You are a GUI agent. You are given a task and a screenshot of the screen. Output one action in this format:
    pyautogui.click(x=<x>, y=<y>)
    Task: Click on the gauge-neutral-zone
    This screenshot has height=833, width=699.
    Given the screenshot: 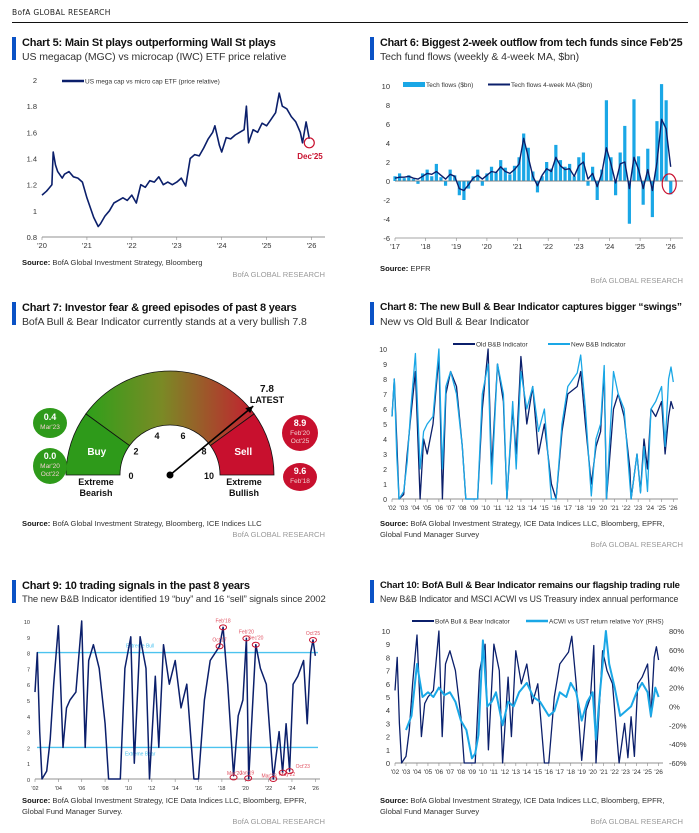 What is the action you would take?
    pyautogui.click(x=170, y=408)
    